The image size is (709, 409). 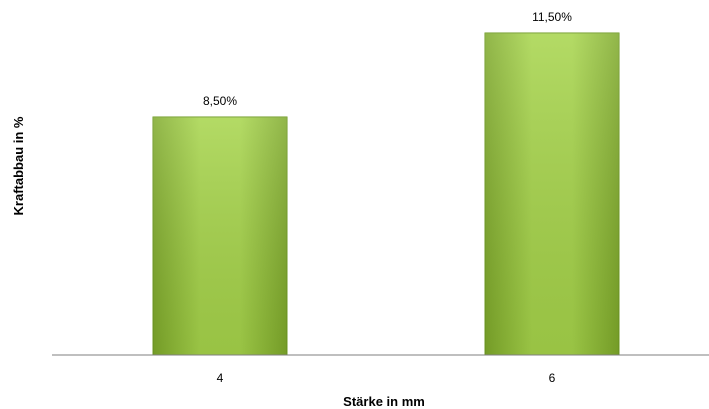 What do you see at coordinates (552, 378) in the screenshot?
I see `x-tick-label-6: 6` at bounding box center [552, 378].